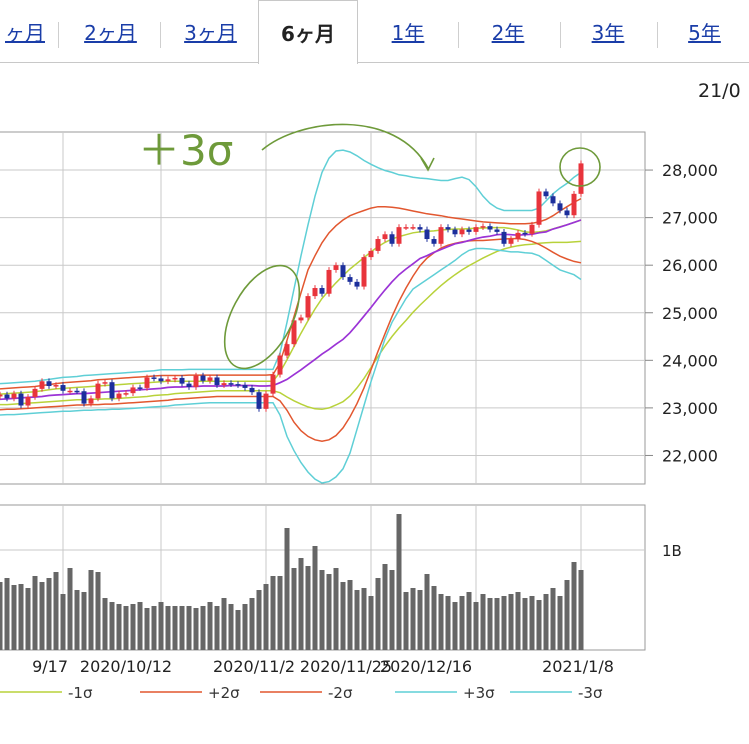 This screenshot has height=744, width=749. What do you see at coordinates (590, 693) in the screenshot?
I see `legend-label: -3σ` at bounding box center [590, 693].